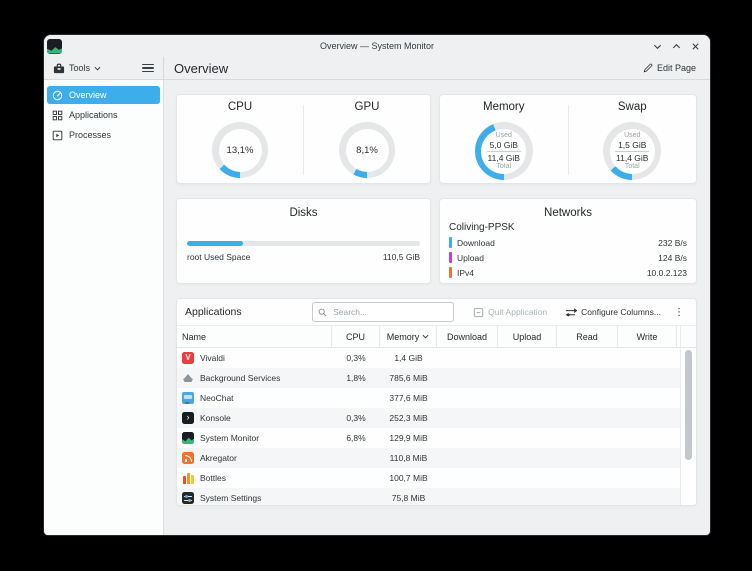 The image size is (752, 571). What do you see at coordinates (428, 358) in the screenshot?
I see `table-row: Vivaldi 0,3% 1,4 GiB` at bounding box center [428, 358].